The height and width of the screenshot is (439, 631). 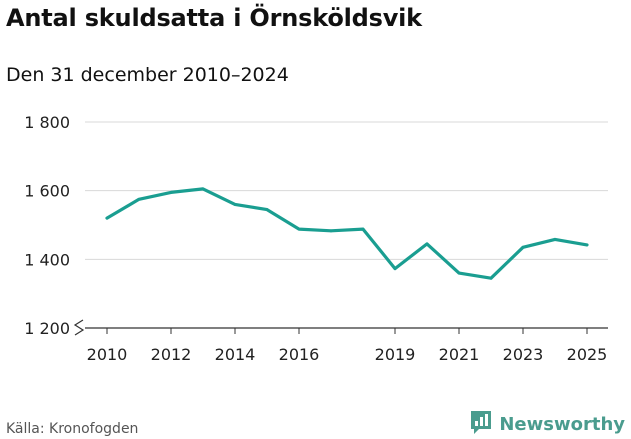 I want to click on brand-logo: Newsworthy, so click(x=547, y=424).